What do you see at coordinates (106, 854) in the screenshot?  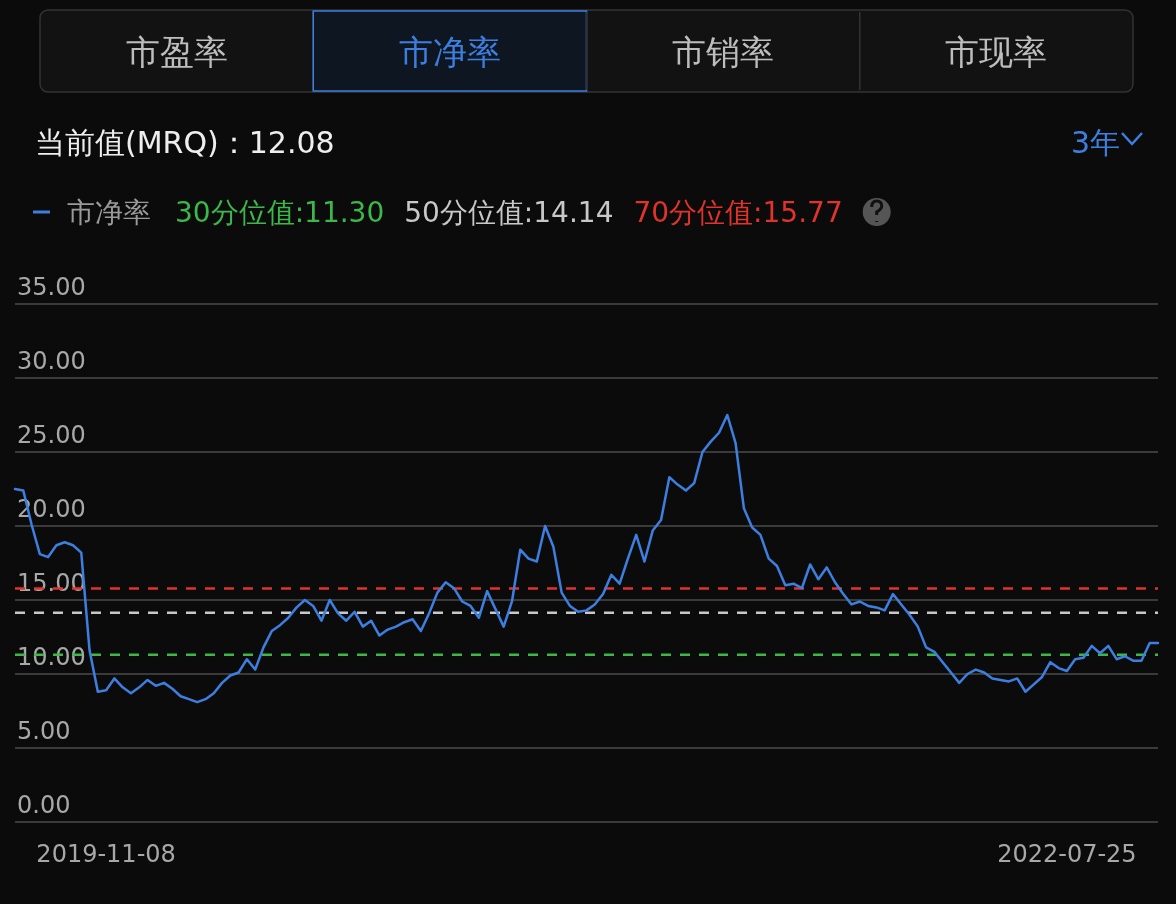 I see `x-tick-label: 2019-11-08` at bounding box center [106, 854].